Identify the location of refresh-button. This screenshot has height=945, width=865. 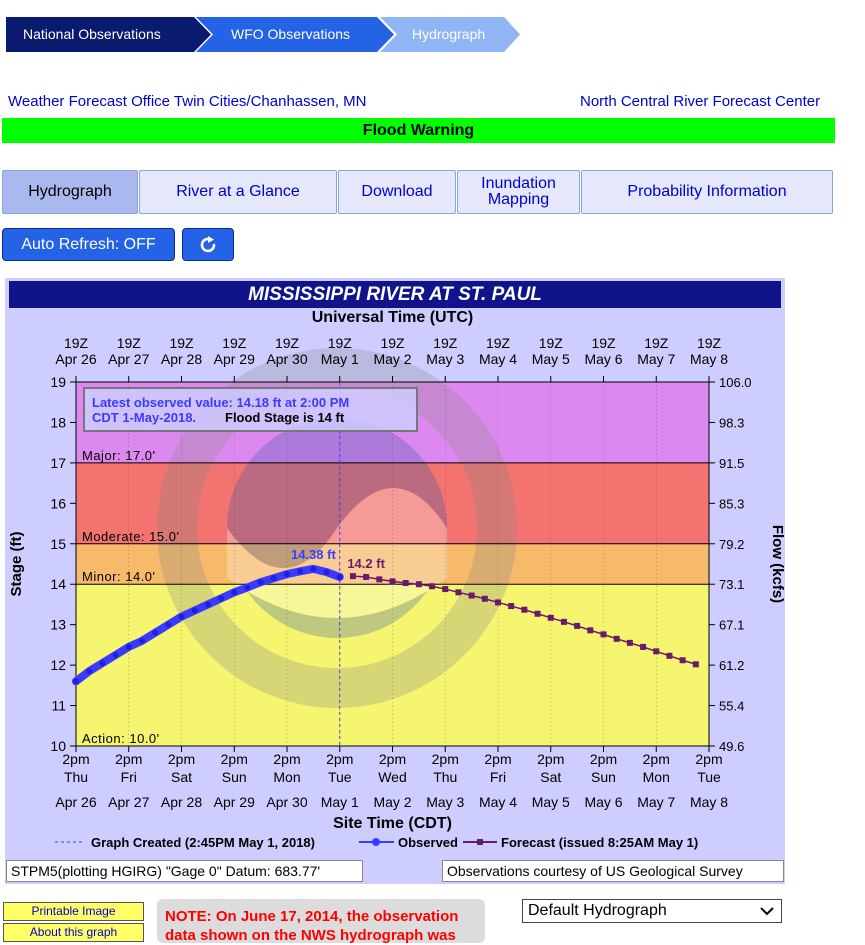
(208, 244).